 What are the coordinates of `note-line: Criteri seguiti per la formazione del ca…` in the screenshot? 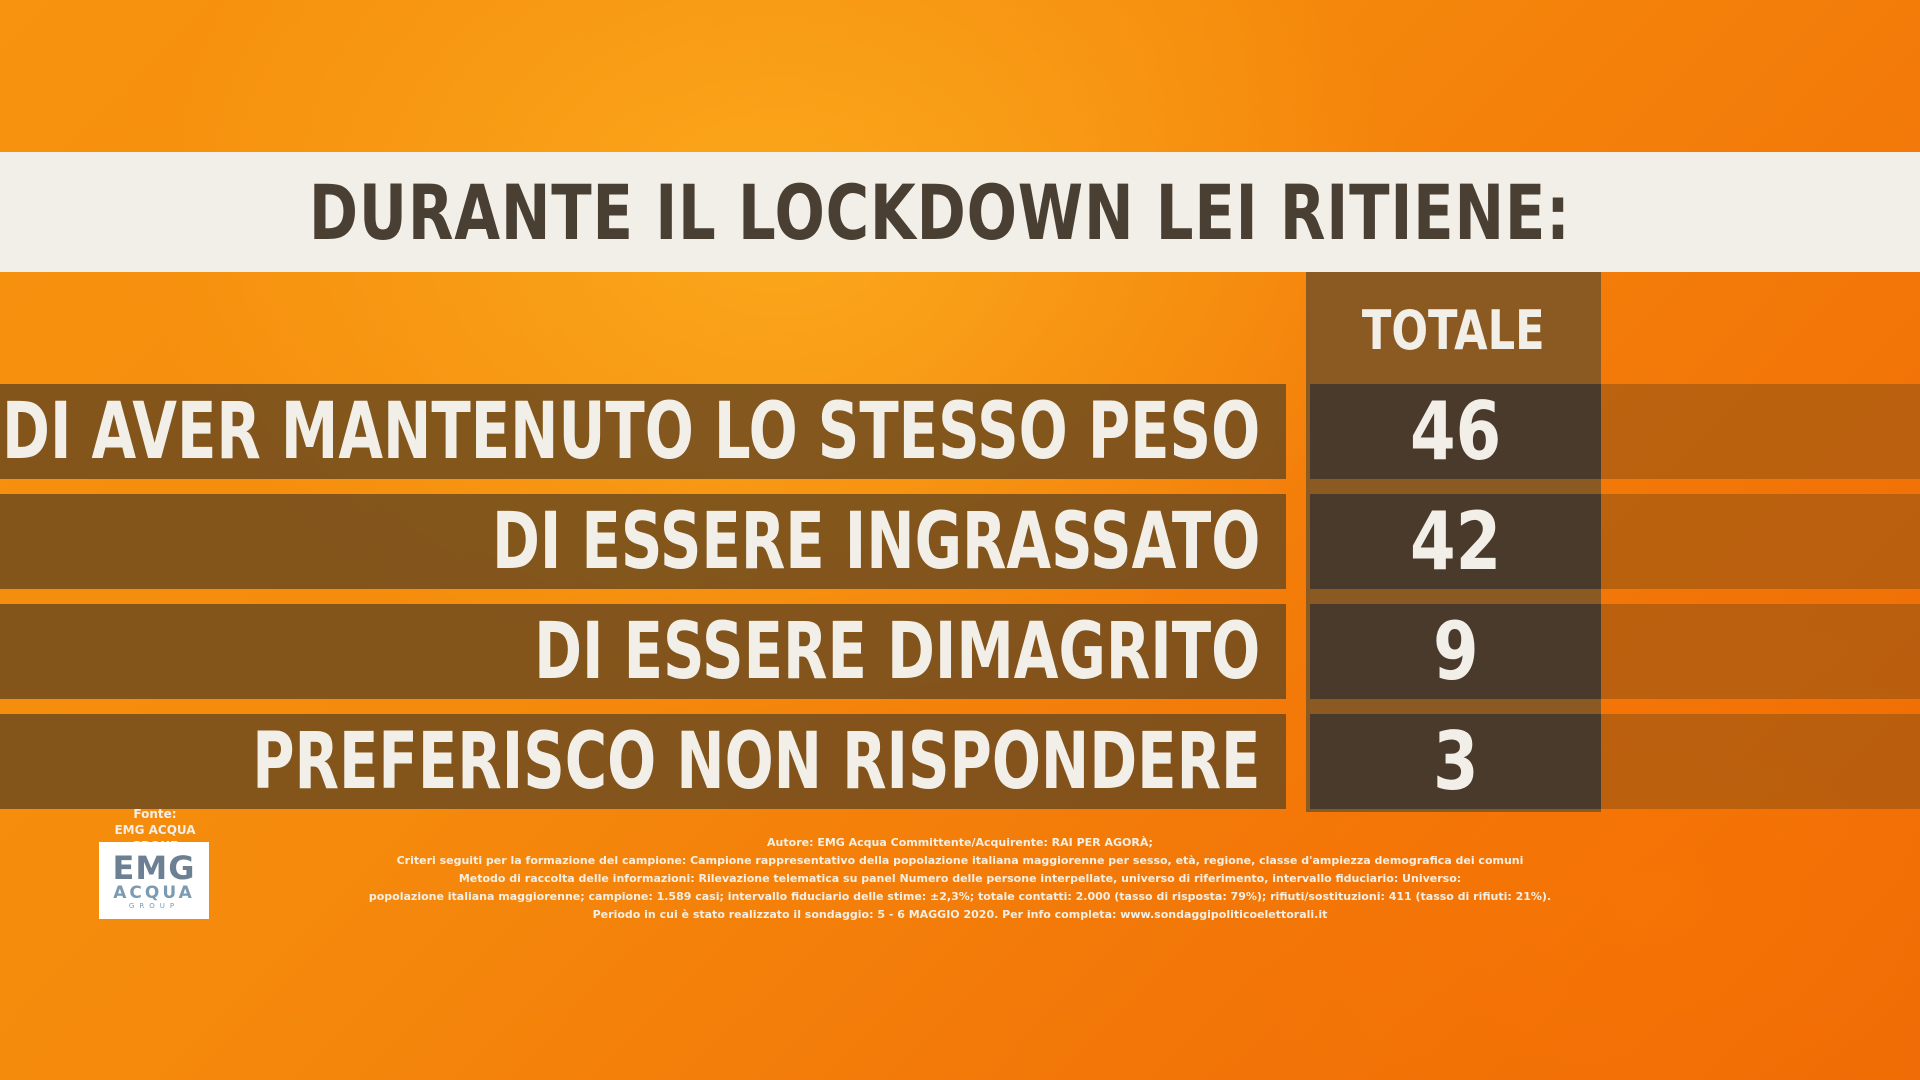 It's located at (960, 860).